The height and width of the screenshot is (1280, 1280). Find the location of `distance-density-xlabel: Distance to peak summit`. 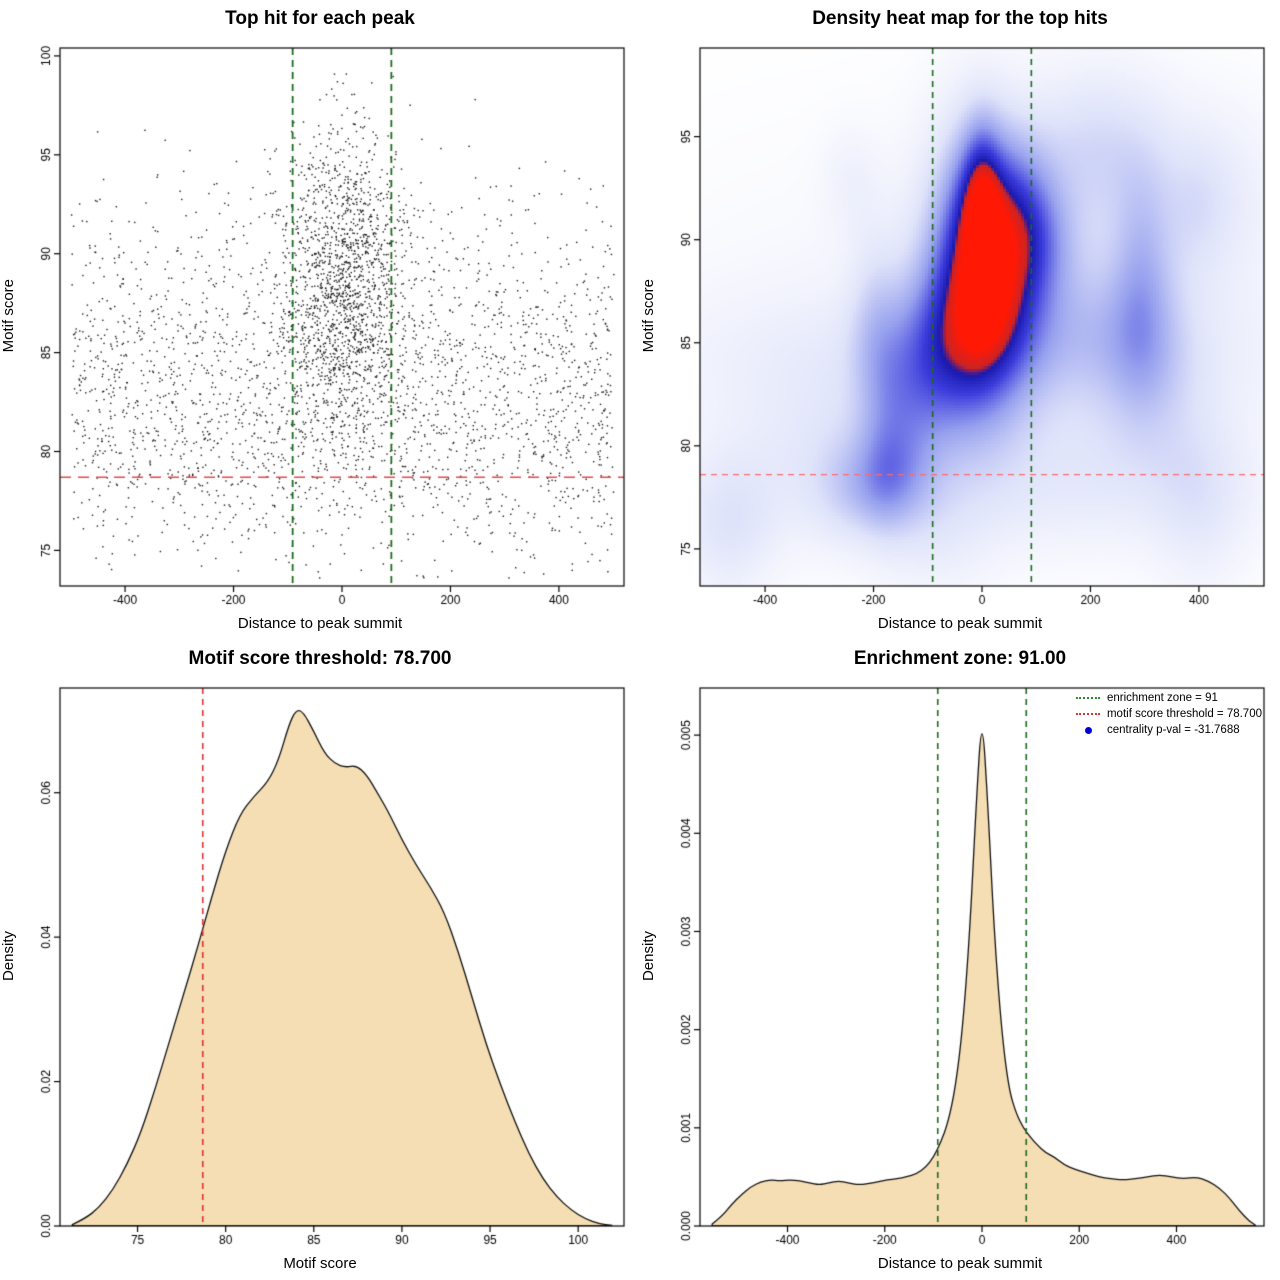

distance-density-xlabel: Distance to peak summit is located at coordinates (960, 1263).